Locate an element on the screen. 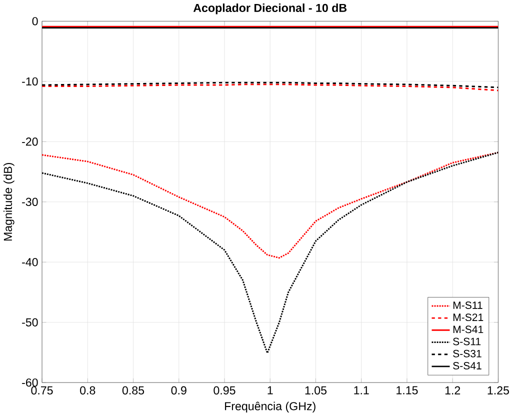 Image resolution: width=513 pixels, height=416 pixels. x-tick-label: 1.25 is located at coordinates (498, 390).